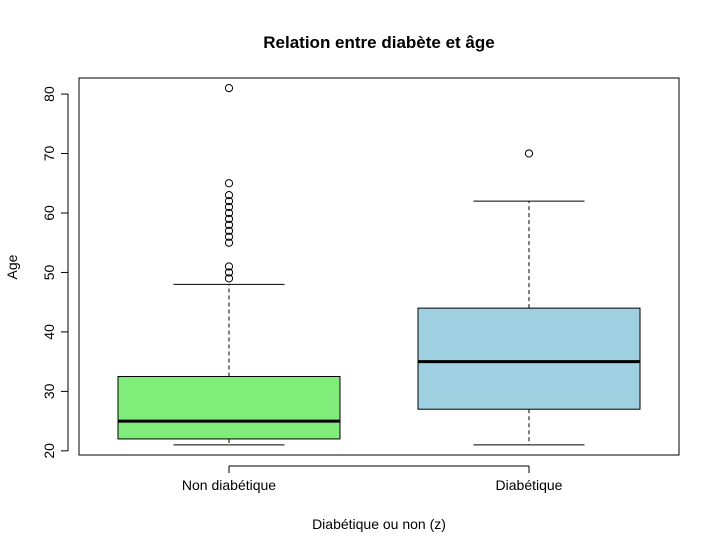 This screenshot has height=553, width=719. What do you see at coordinates (378, 42) in the screenshot?
I see `chart-title: Relation entre diabète et âge` at bounding box center [378, 42].